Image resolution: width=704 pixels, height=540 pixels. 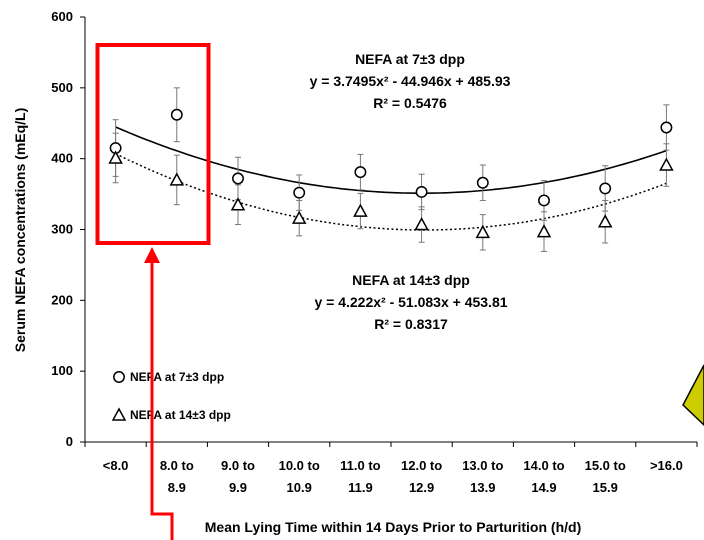 What do you see at coordinates (411, 324) in the screenshot?
I see `trend-annotation-series-2: R² = 0.8317` at bounding box center [411, 324].